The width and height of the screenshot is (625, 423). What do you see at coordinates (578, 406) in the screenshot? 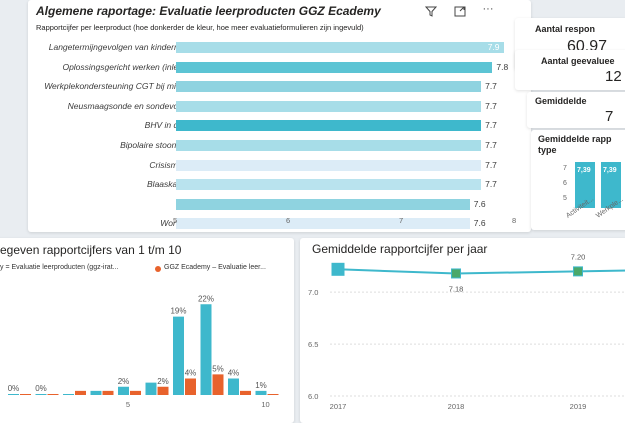
I see `x-axis-tick: 2019` at bounding box center [578, 406].